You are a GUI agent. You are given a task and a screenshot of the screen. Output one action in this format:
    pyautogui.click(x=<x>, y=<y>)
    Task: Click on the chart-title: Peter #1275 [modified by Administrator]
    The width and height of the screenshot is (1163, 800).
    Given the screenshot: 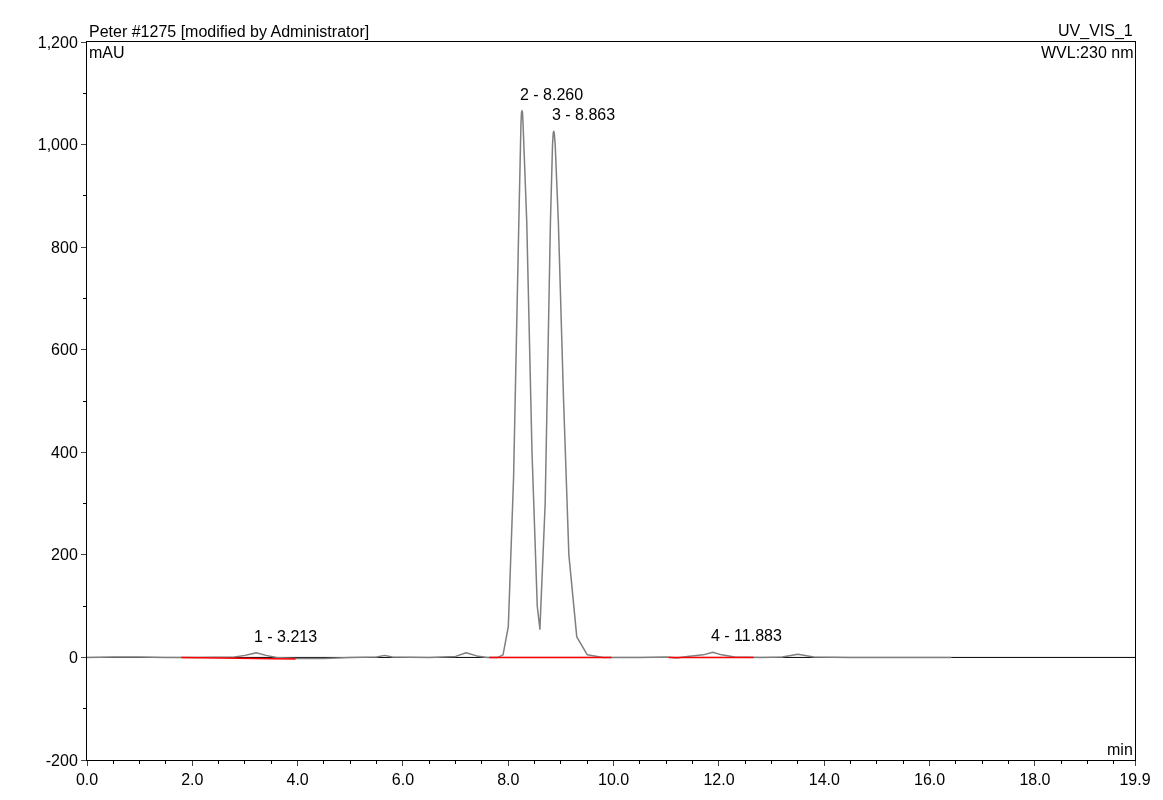 What is the action you would take?
    pyautogui.click(x=229, y=31)
    